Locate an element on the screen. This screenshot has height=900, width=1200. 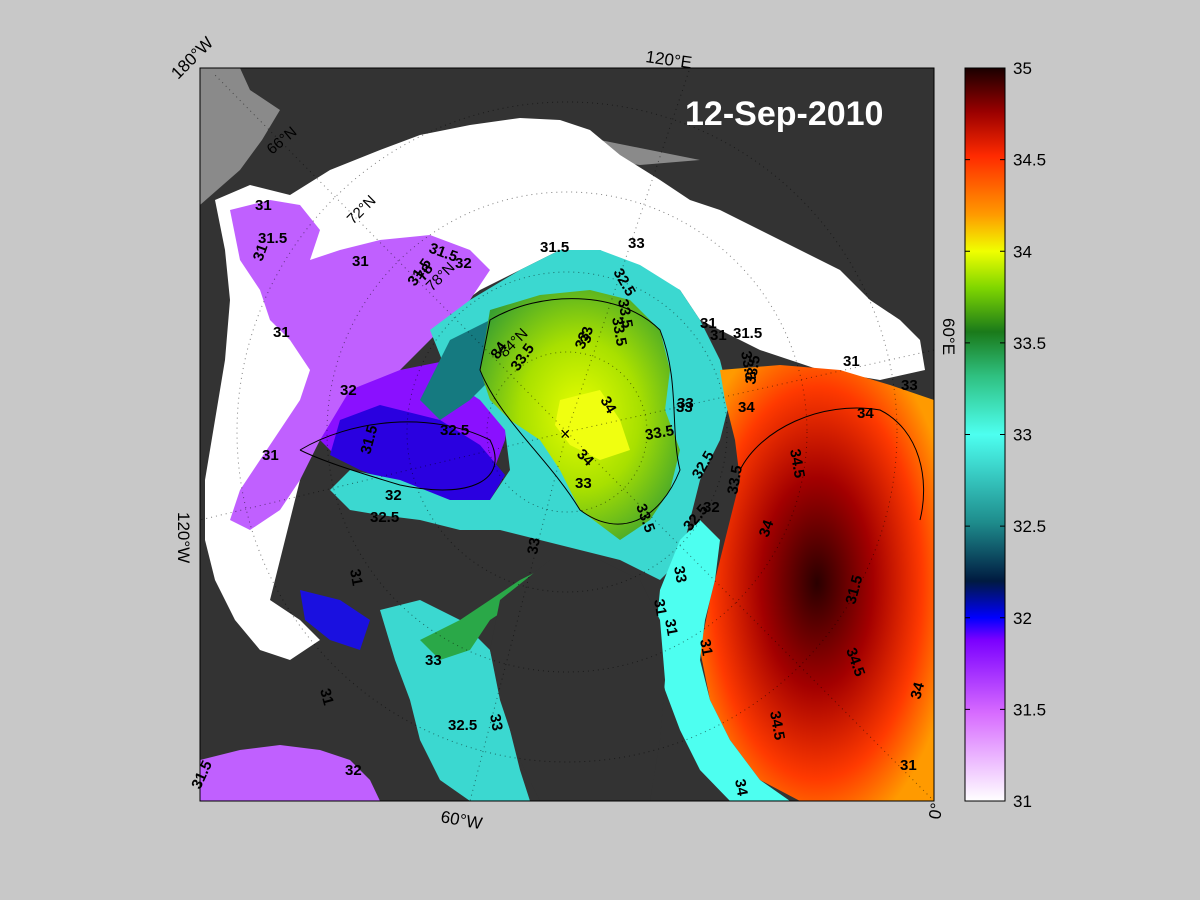
salinity-contours is located at coordinates (612, 411).